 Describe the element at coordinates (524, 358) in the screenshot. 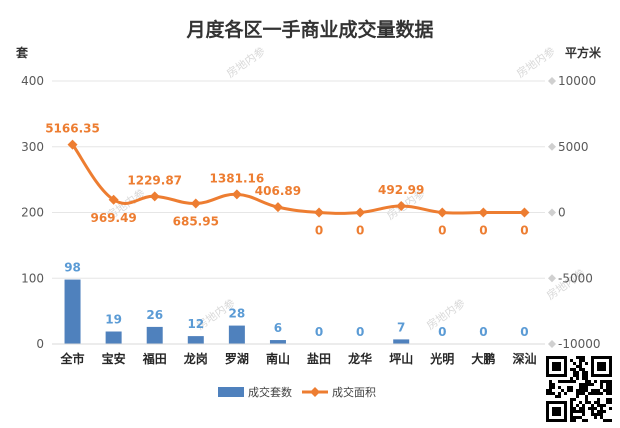

I see `category-label: 深汕` at that location.